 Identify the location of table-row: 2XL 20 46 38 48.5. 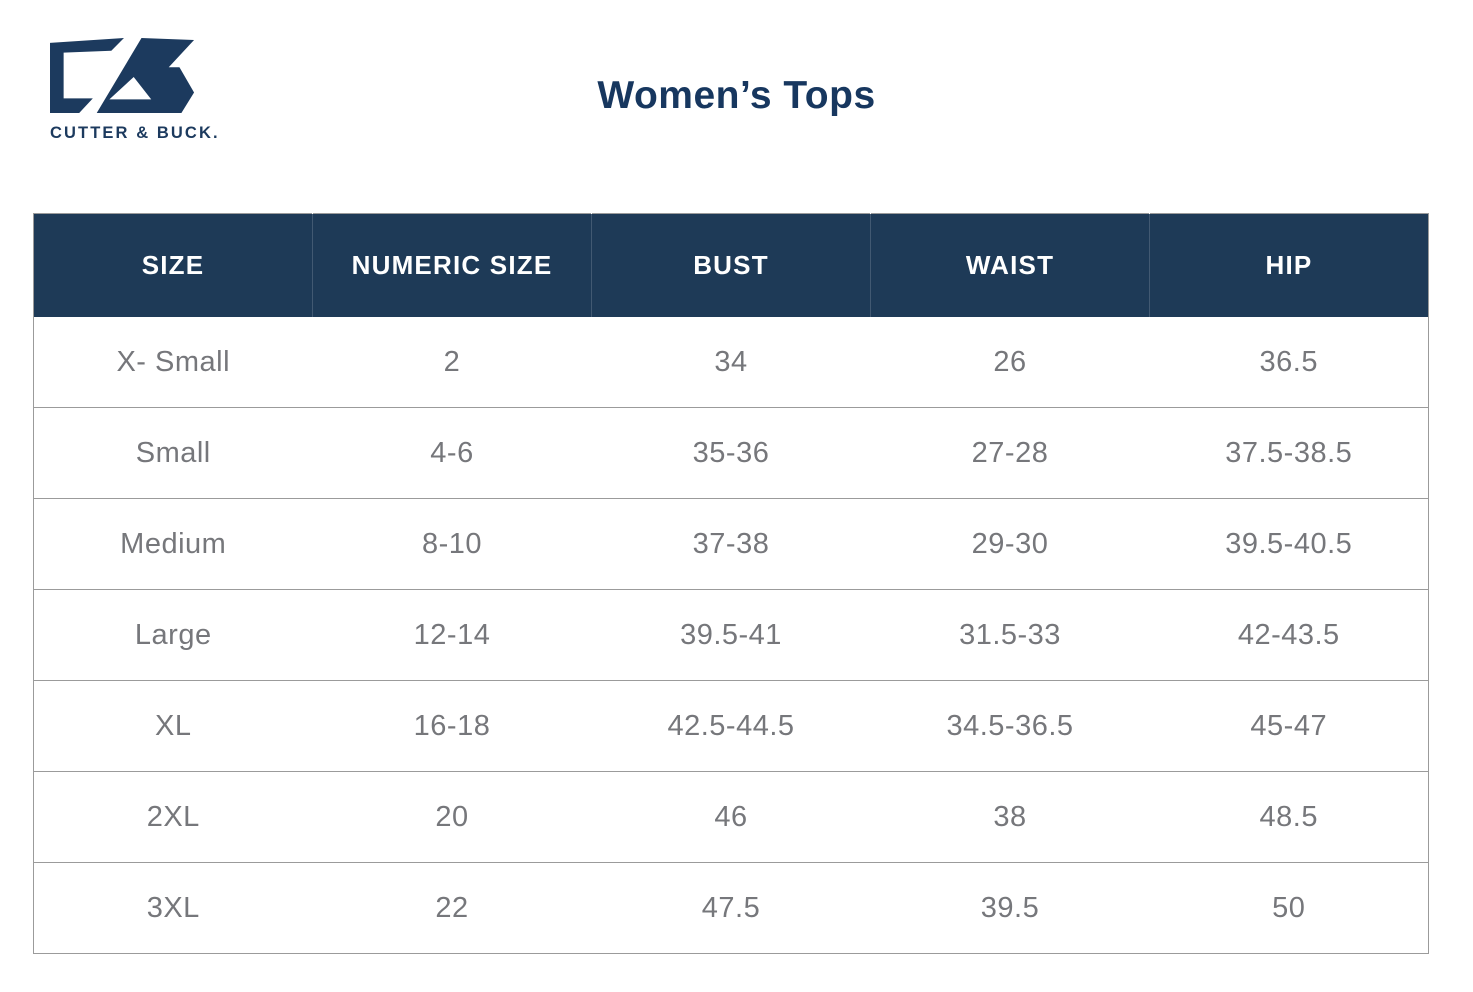
(731, 817).